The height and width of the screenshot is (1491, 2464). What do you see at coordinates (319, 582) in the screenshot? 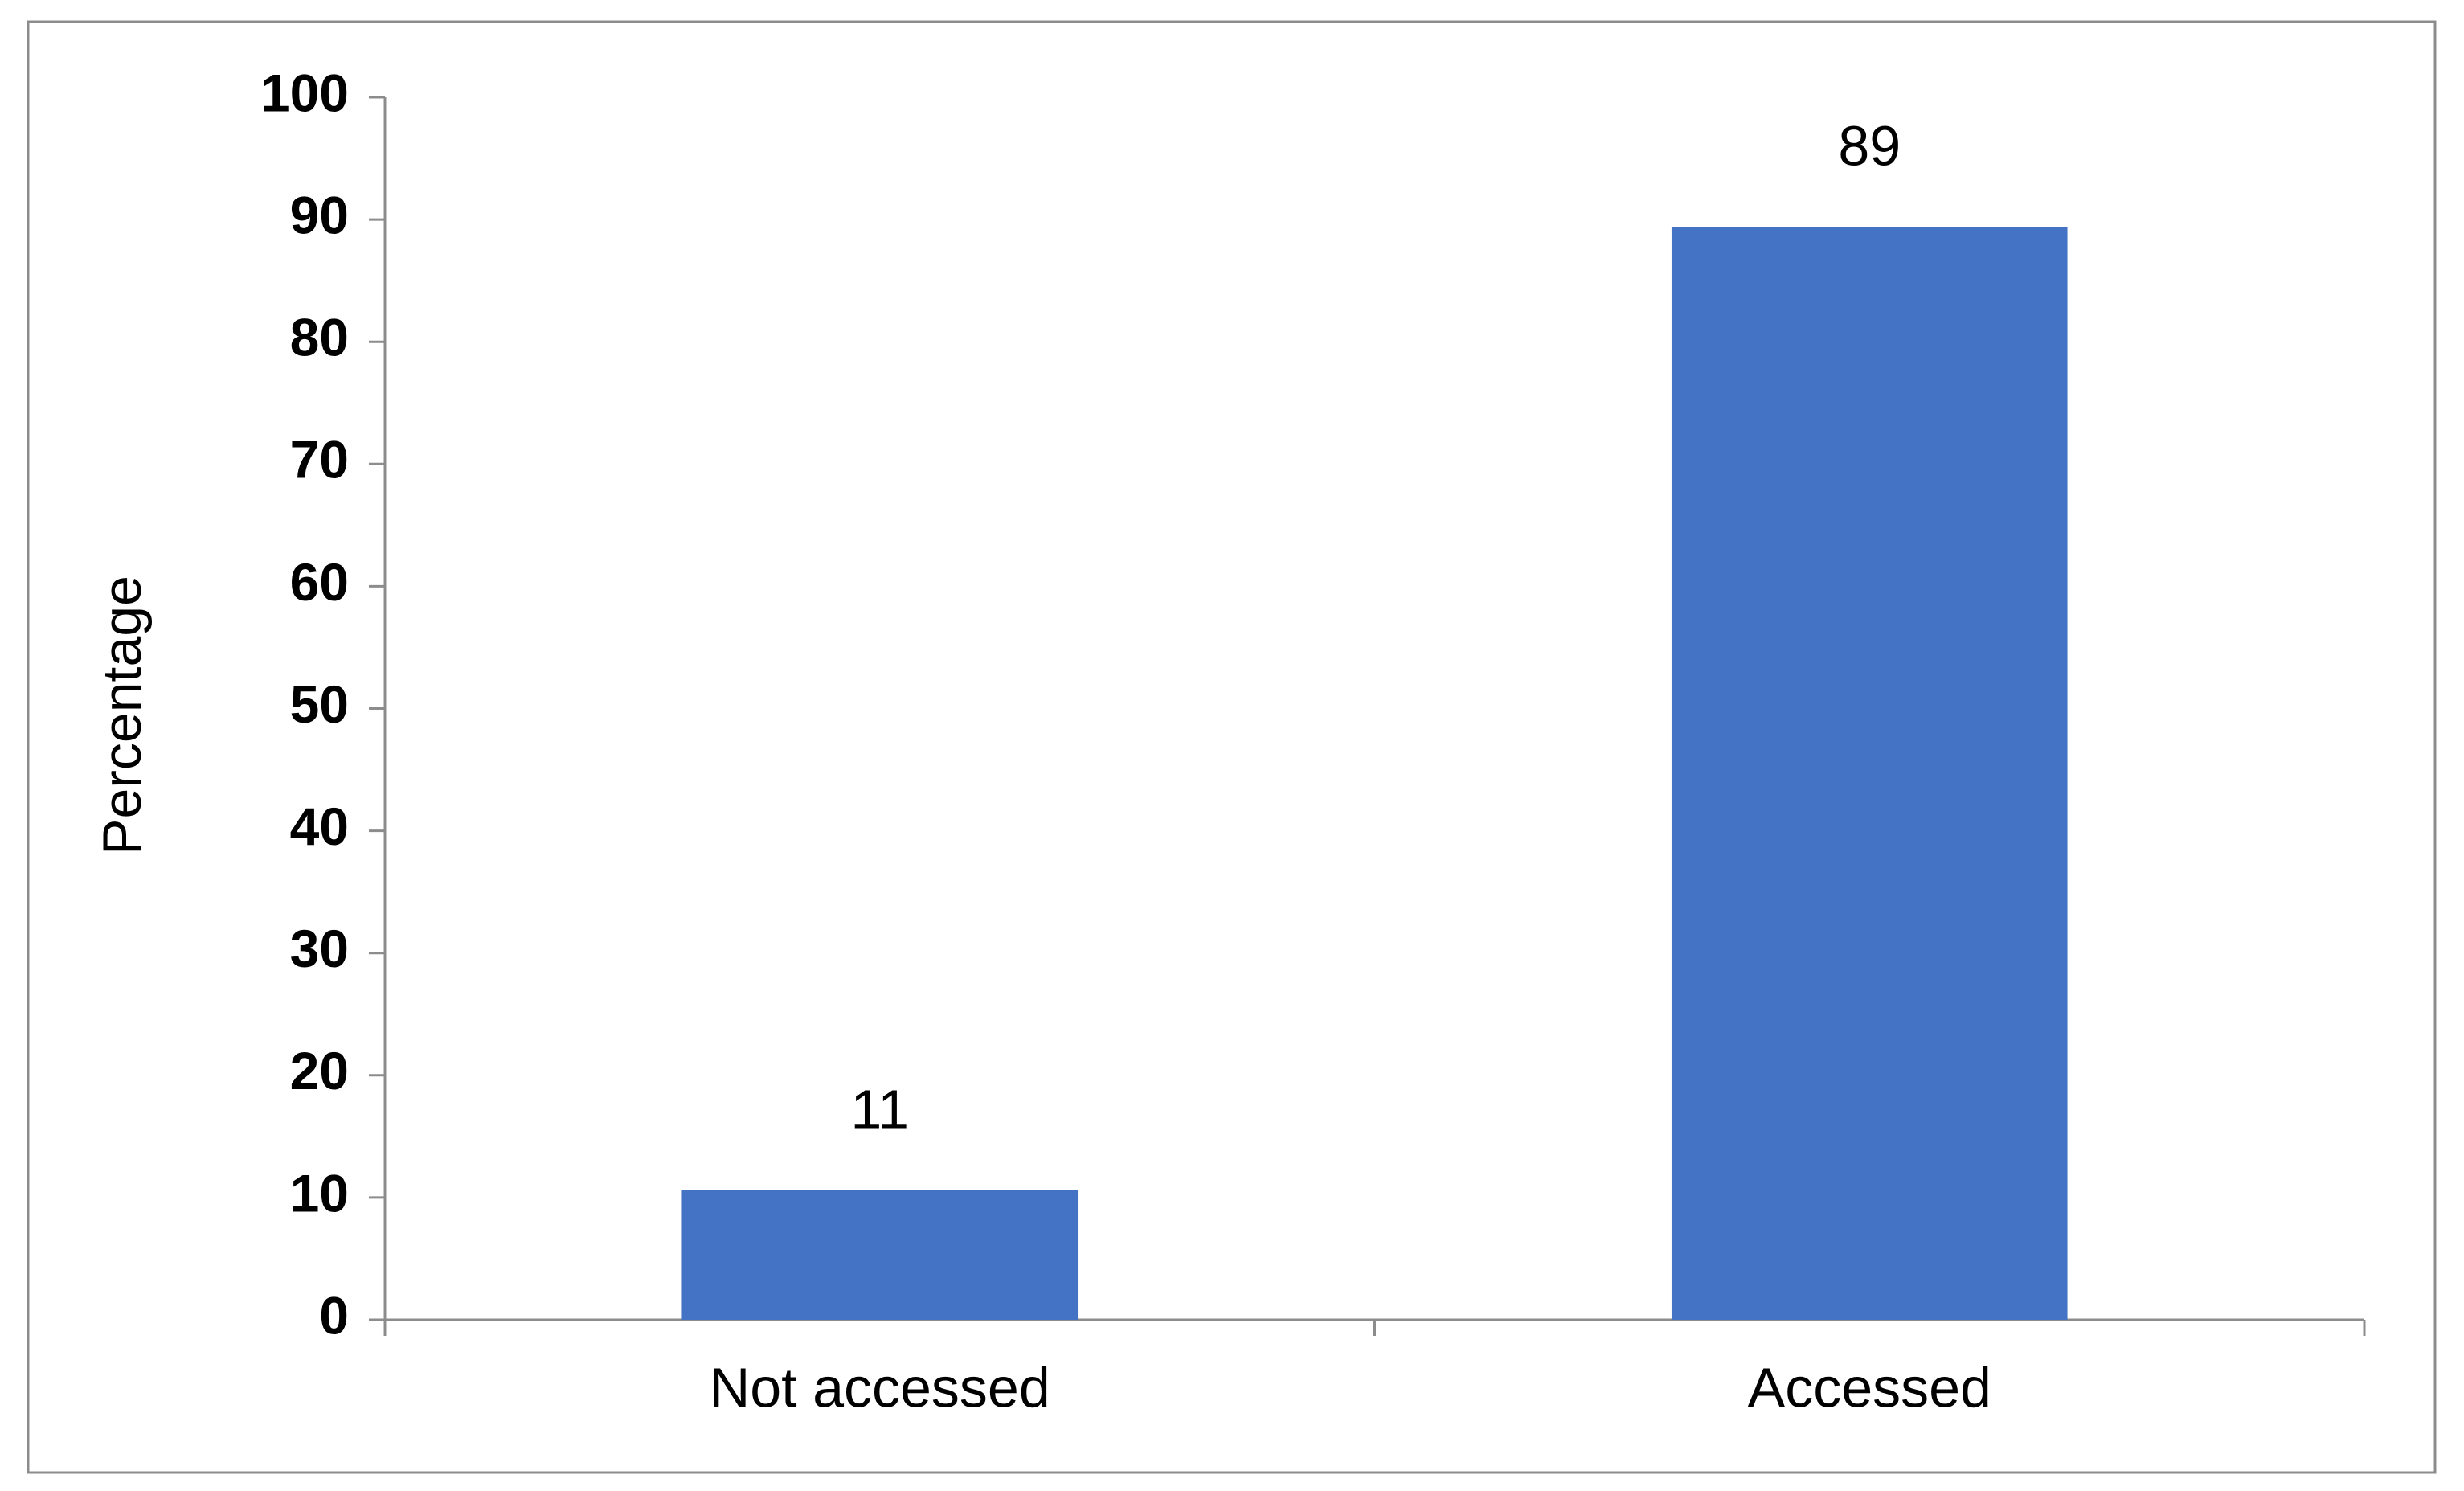
I see `y-tick-label: 60` at bounding box center [319, 582].